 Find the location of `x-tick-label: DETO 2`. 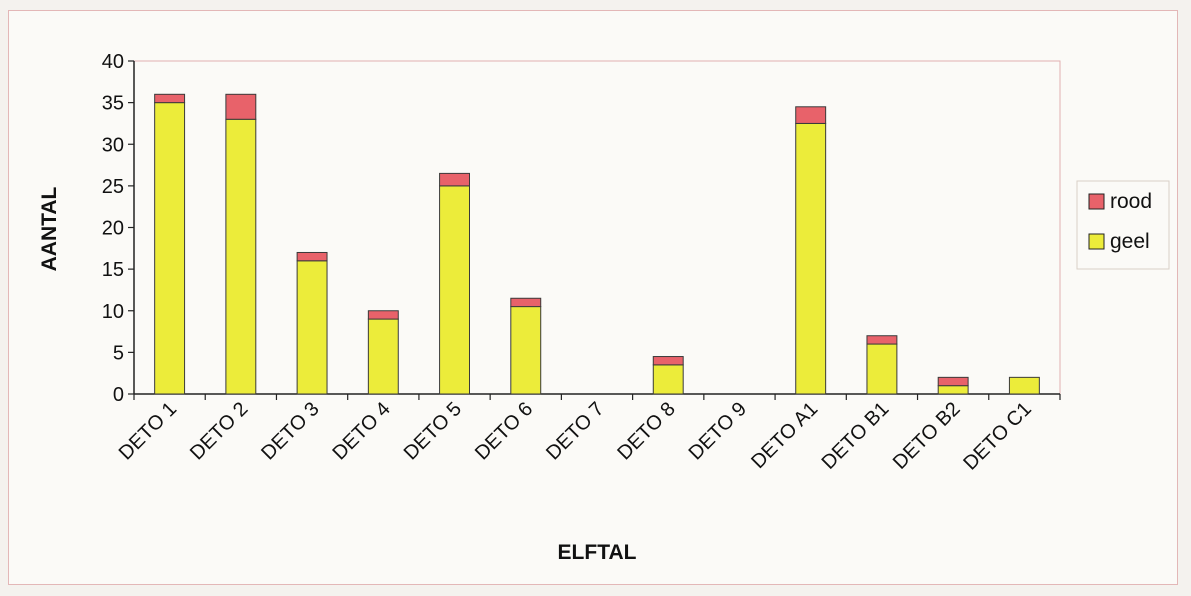

x-tick-label: DETO 2 is located at coordinates (219, 431).